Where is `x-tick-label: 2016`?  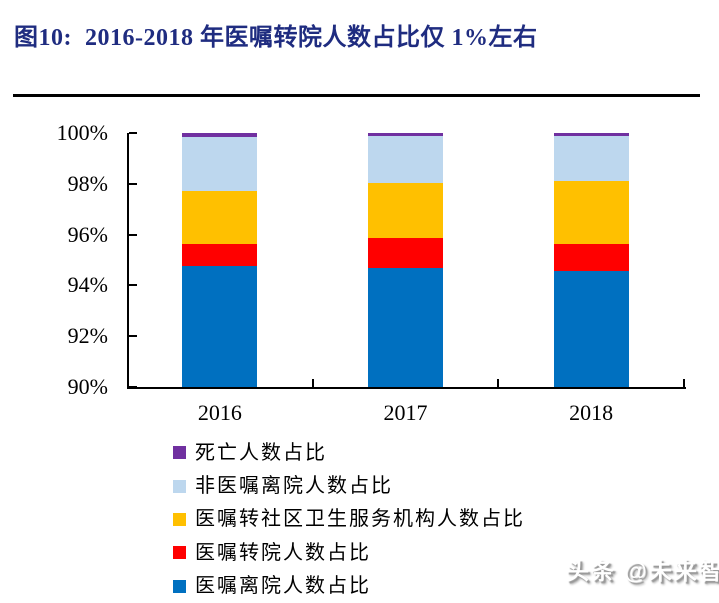 x-tick-label: 2016 is located at coordinates (219, 412).